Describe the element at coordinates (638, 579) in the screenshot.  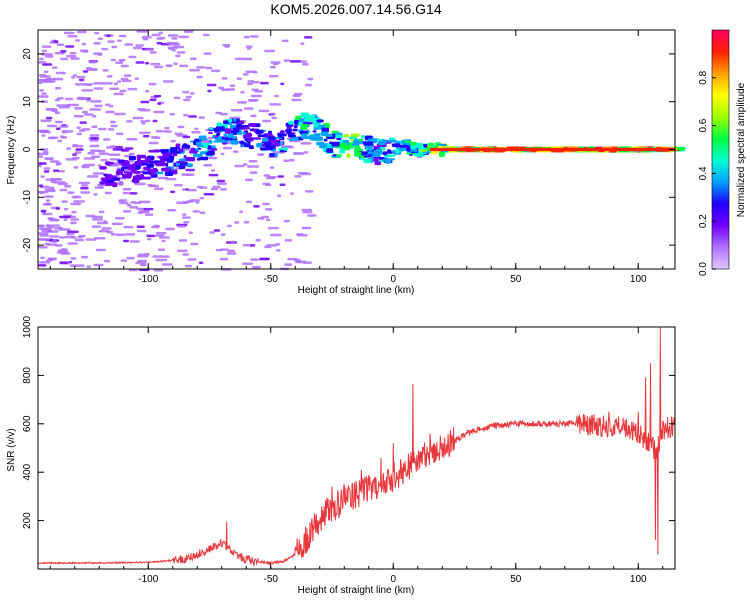
I see `x-tick-label: 100` at that location.